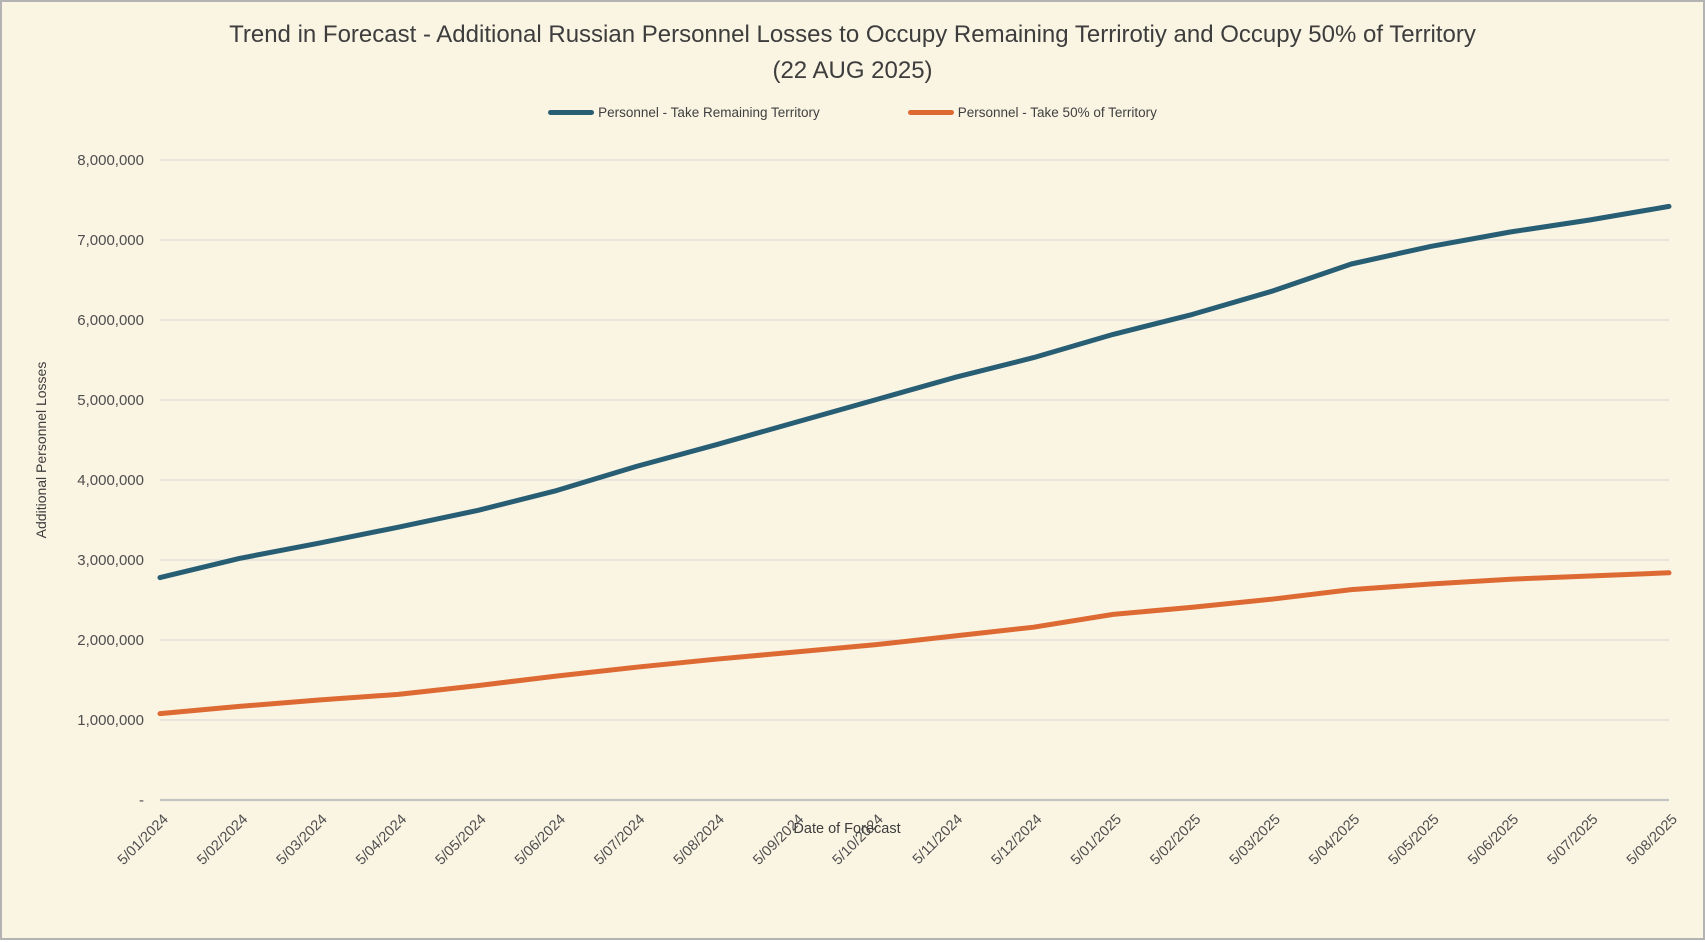 The height and width of the screenshot is (942, 1705). Describe the element at coordinates (571, 112) in the screenshot. I see `legend-swatch-remaining-territory` at that location.